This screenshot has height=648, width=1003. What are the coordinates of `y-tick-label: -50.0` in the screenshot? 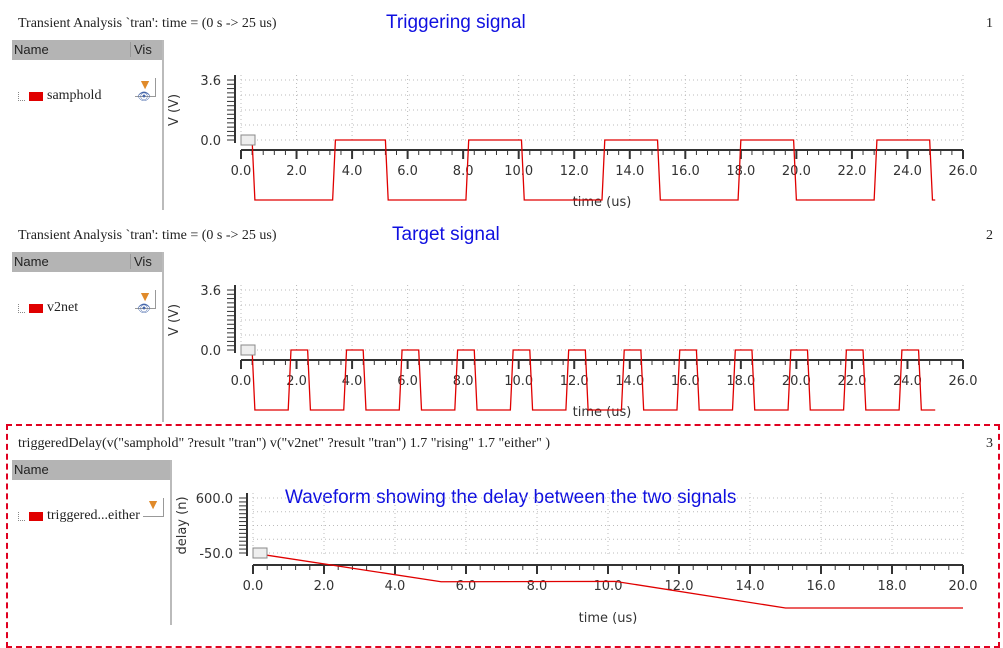 It's located at (216, 554).